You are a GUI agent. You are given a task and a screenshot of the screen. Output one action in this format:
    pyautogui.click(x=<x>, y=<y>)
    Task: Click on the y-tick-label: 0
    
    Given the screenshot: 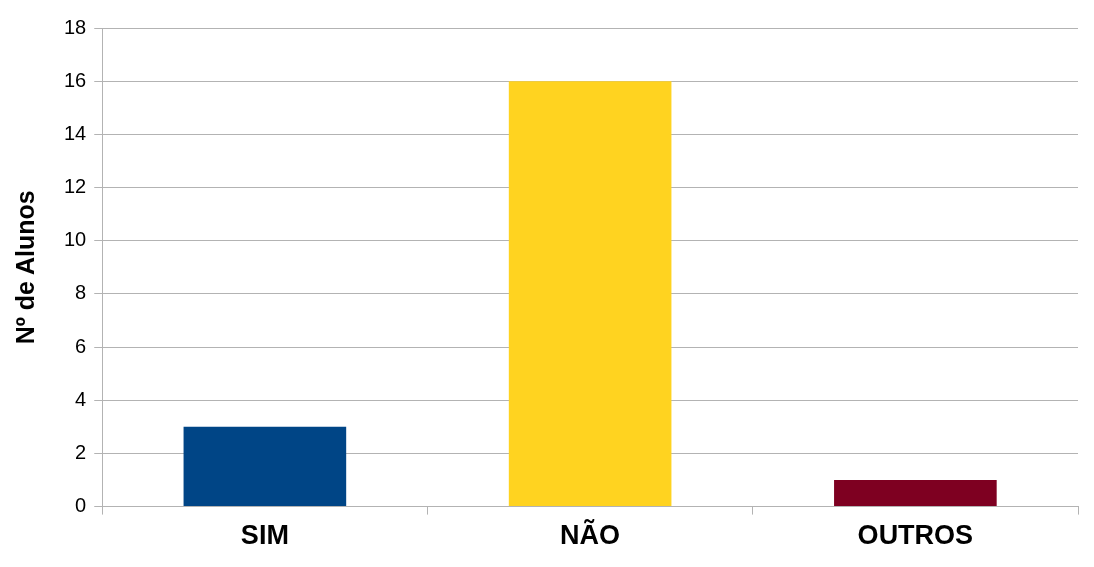 What is the action you would take?
    pyautogui.click(x=81, y=505)
    